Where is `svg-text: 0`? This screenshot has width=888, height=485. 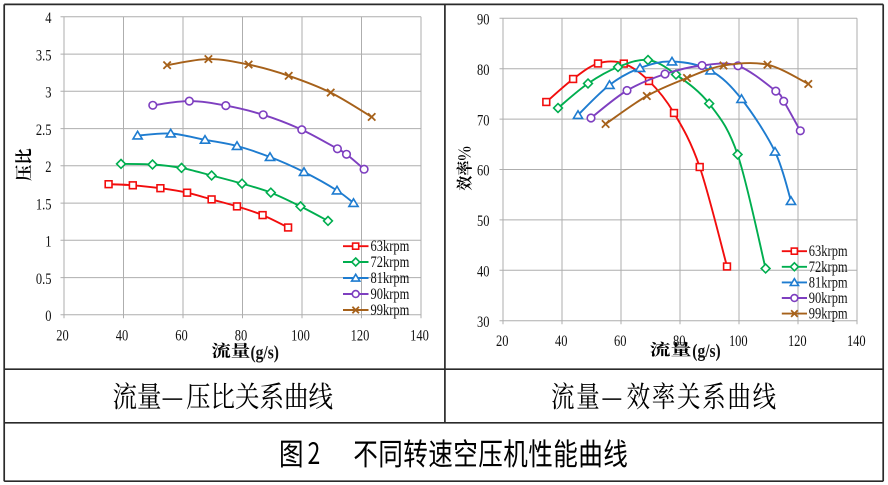 svg-text: 0 is located at coordinates (48, 317).